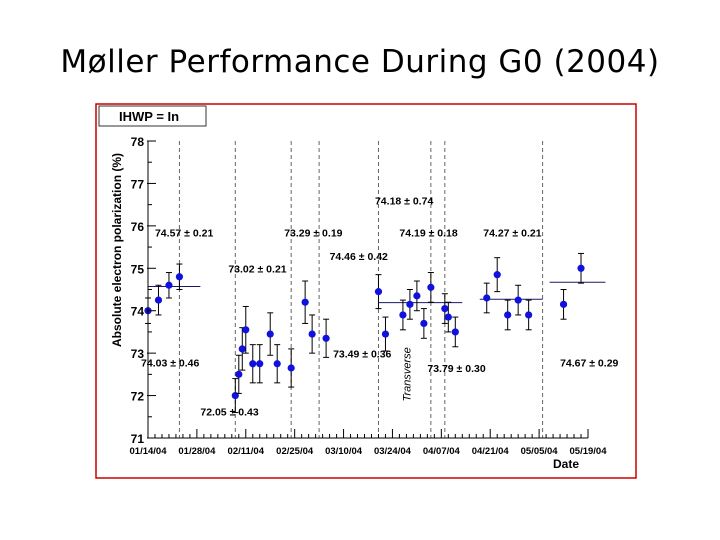 Image resolution: width=720 pixels, height=540 pixels. What do you see at coordinates (359, 257) in the screenshot?
I see `average-annotation: 74.46 ± 0.42` at bounding box center [359, 257].